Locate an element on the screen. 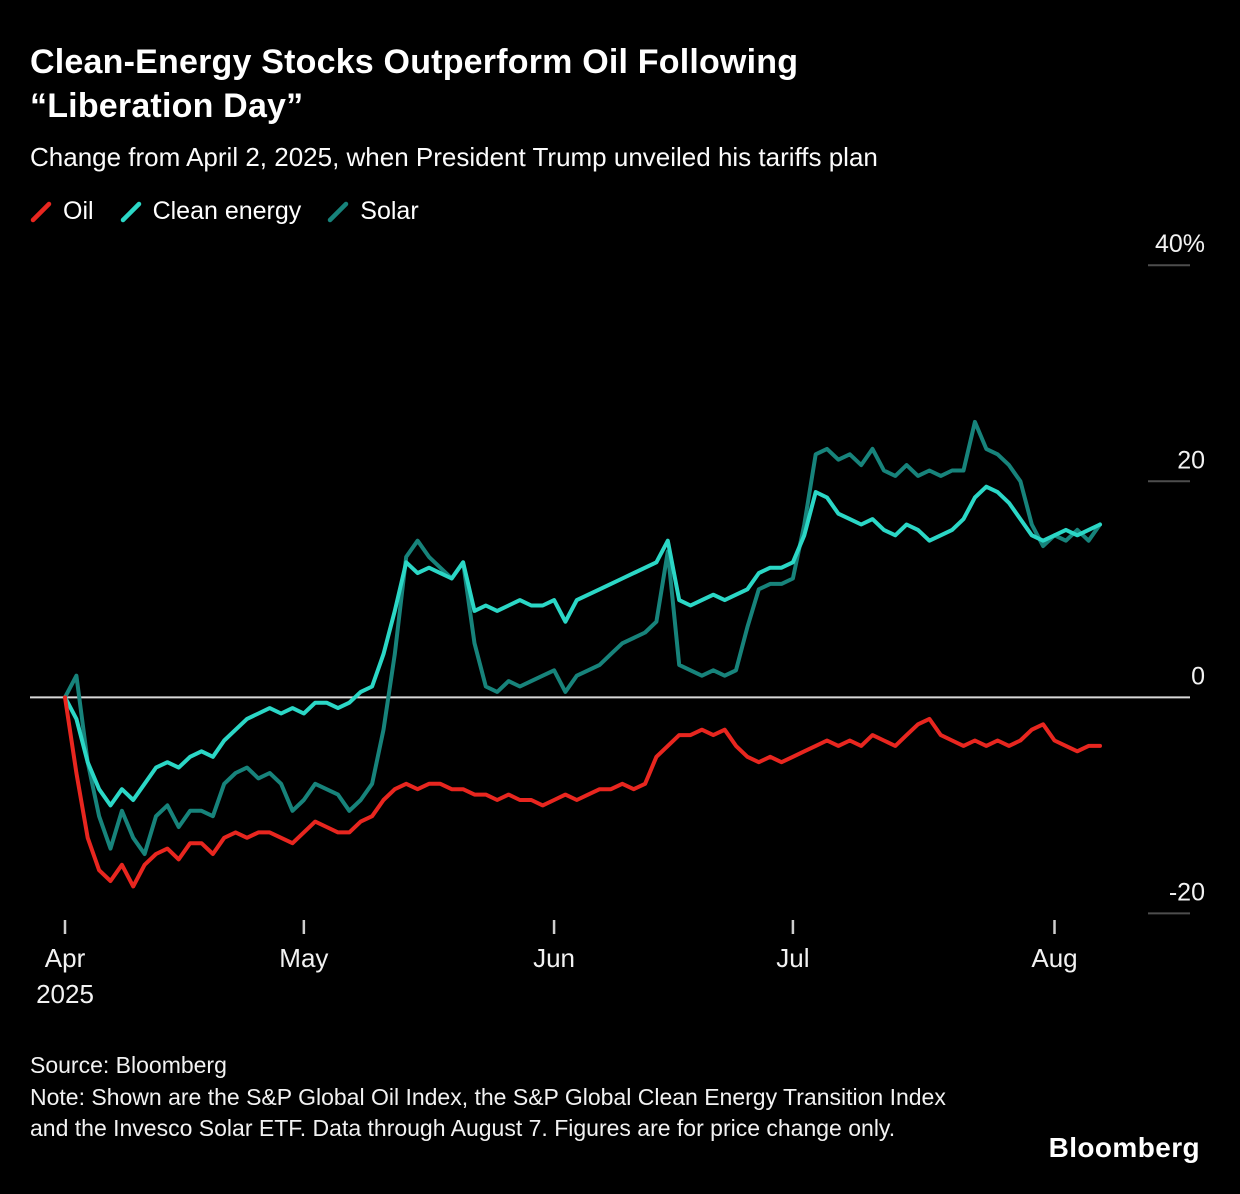 This screenshot has width=1240, height=1194. y-axis-label--20: -20 is located at coordinates (1187, 892).